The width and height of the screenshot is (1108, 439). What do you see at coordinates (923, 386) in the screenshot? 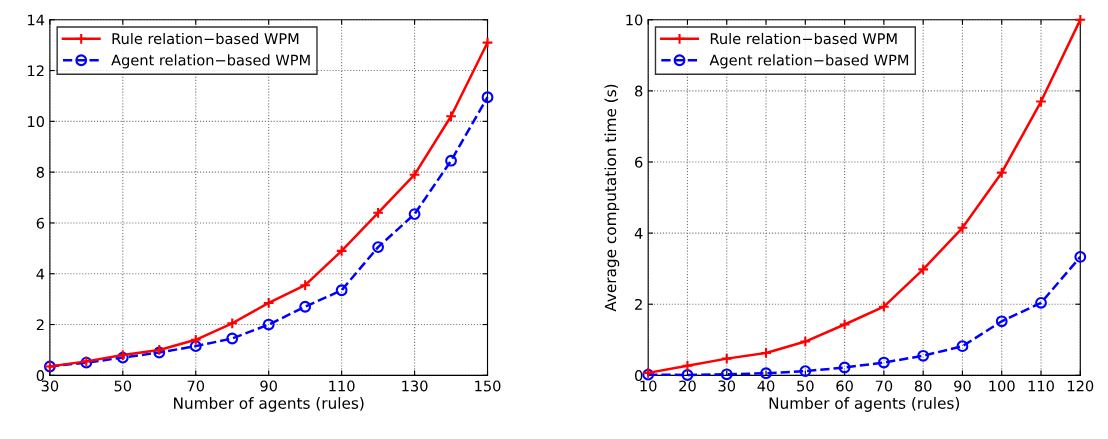
I see `x-tick-label: 80` at bounding box center [923, 386].